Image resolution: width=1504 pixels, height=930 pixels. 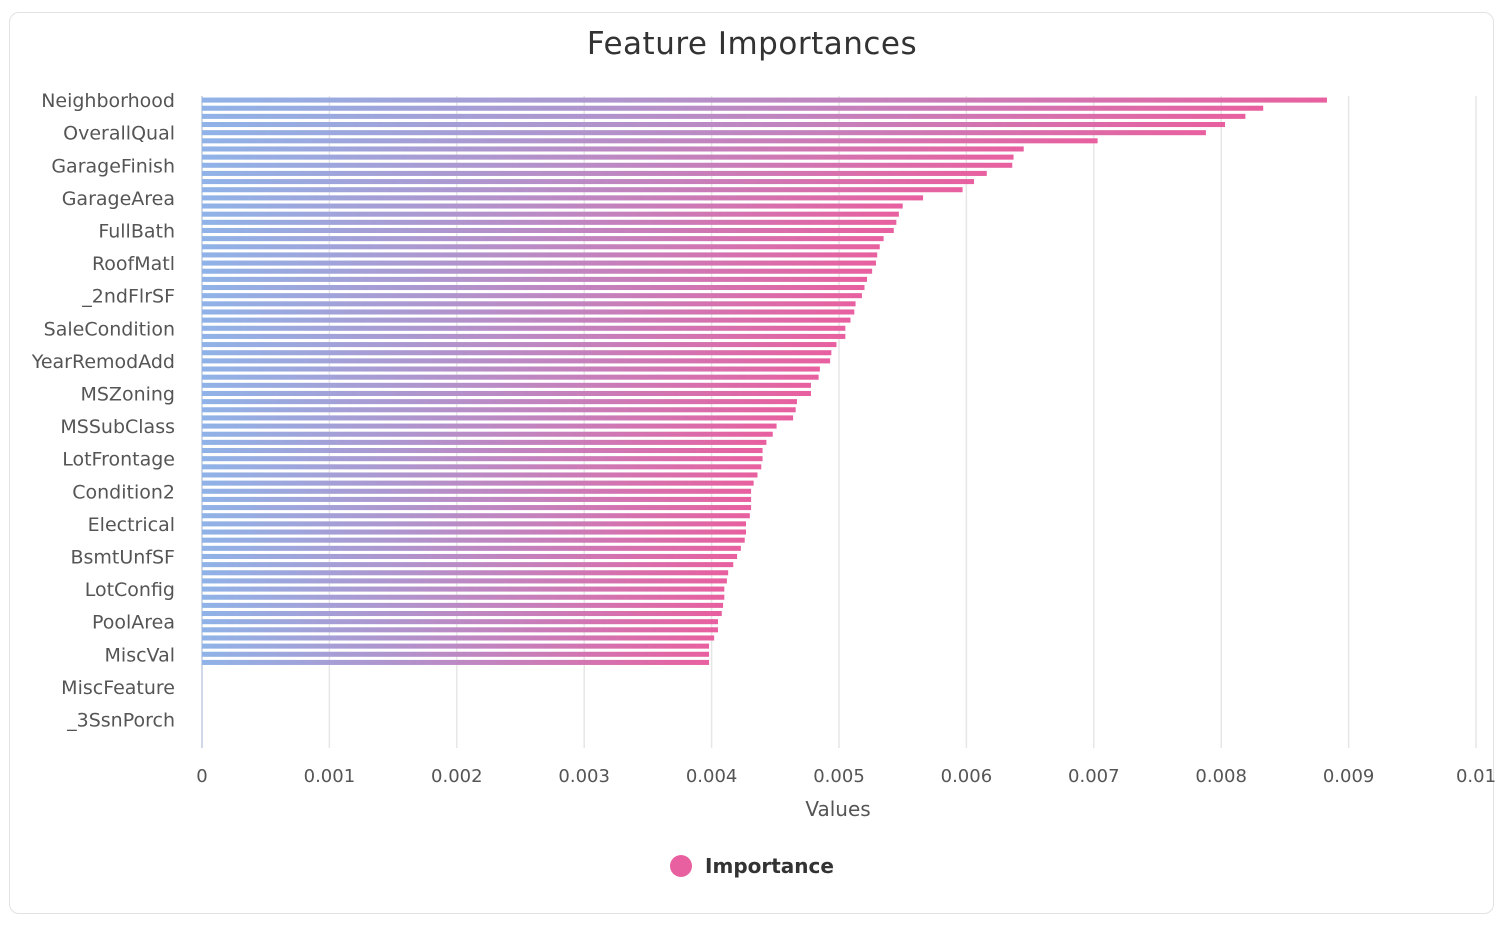 I want to click on y-tick-label: SaleCondition, so click(x=109, y=329).